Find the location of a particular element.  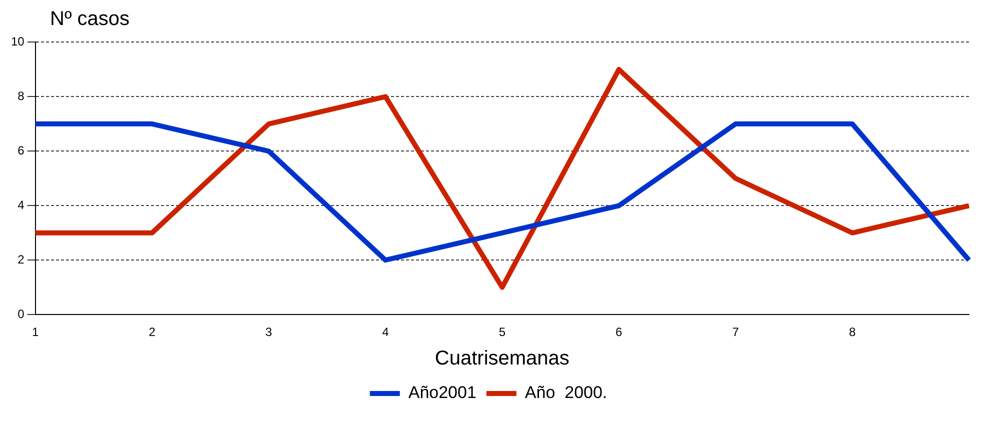

x-tick-label: 8 is located at coordinates (852, 332).